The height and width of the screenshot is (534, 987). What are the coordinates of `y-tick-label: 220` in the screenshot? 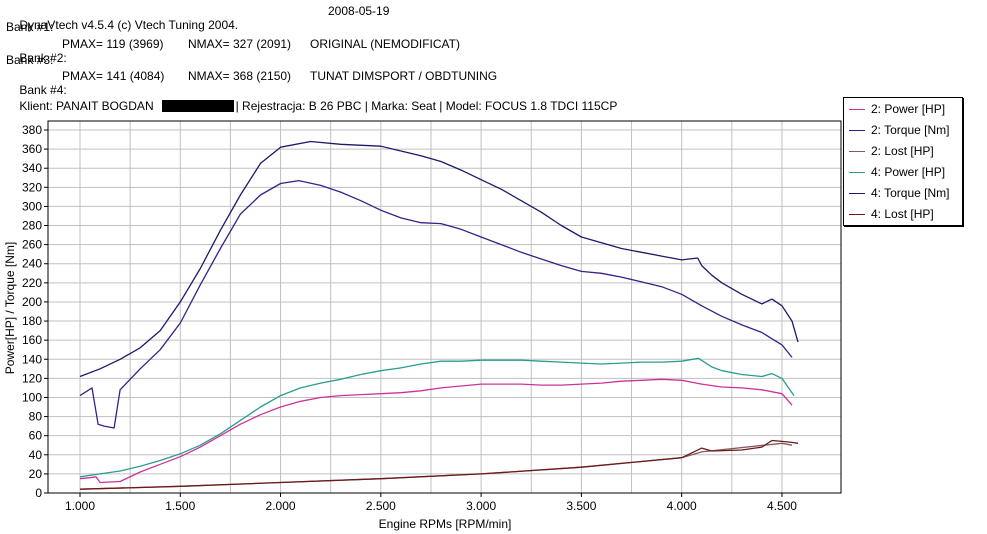 It's located at (32, 283).